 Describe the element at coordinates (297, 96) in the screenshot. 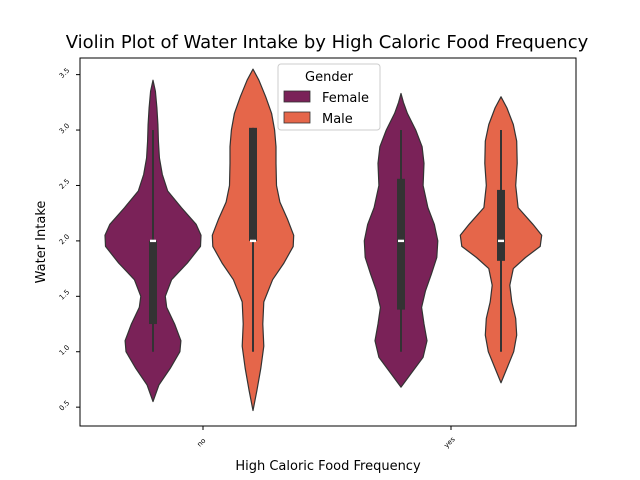

I see `legend-swatch-female` at that location.